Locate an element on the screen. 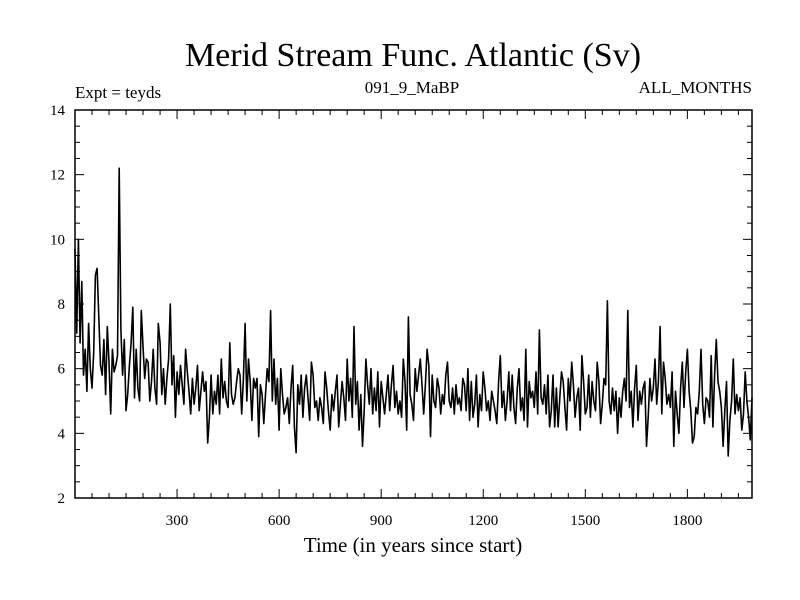  x-tick-label: 1500 is located at coordinates (585, 521).